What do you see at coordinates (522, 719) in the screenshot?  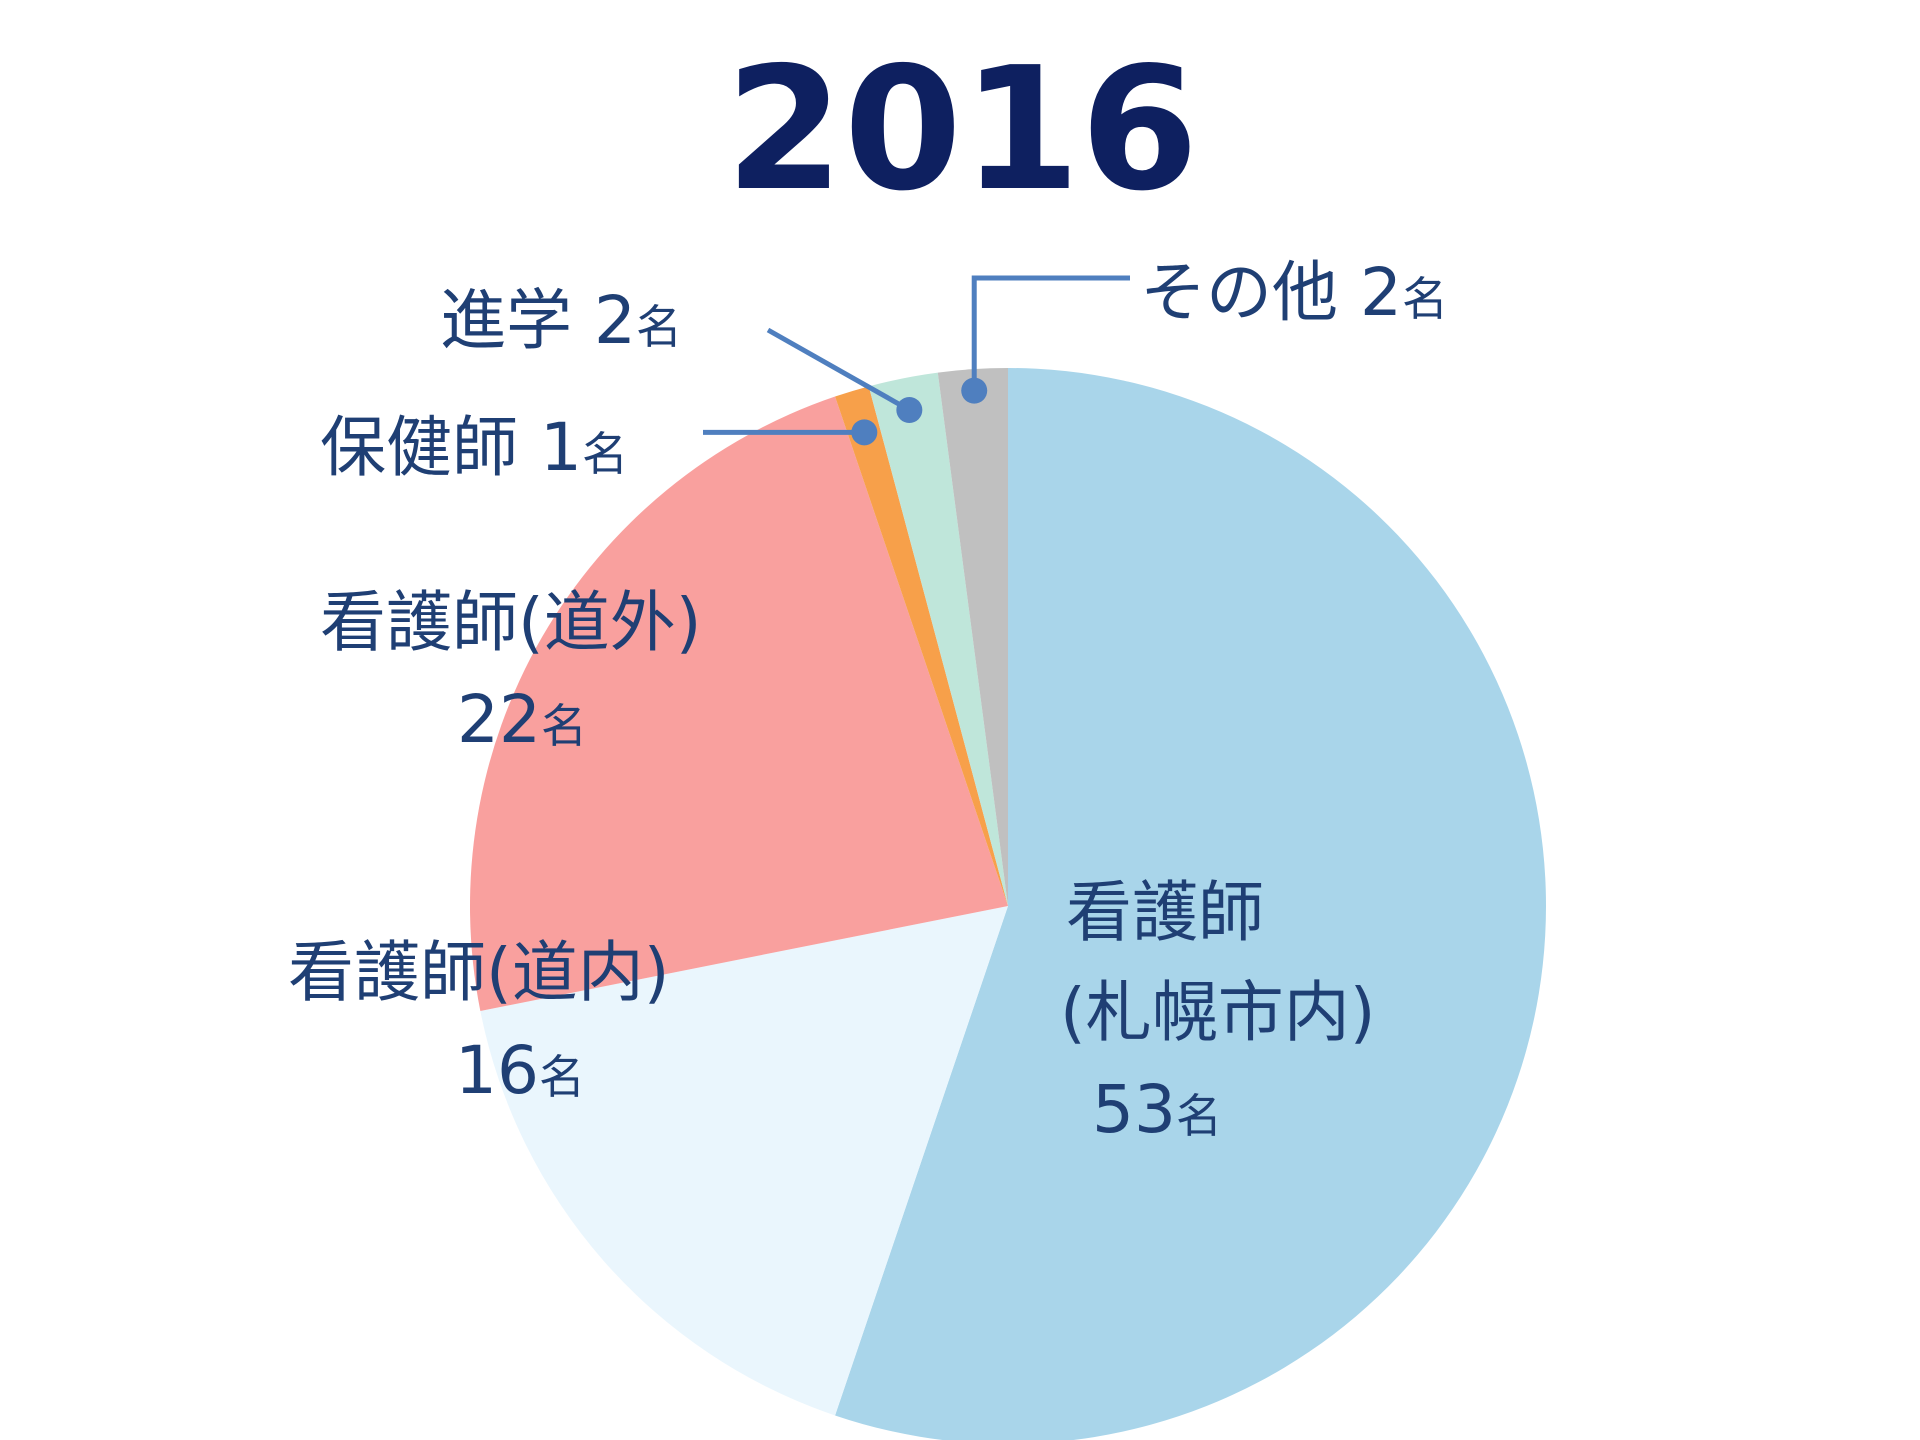 I see `label-dogai-value: 22名` at bounding box center [522, 719].